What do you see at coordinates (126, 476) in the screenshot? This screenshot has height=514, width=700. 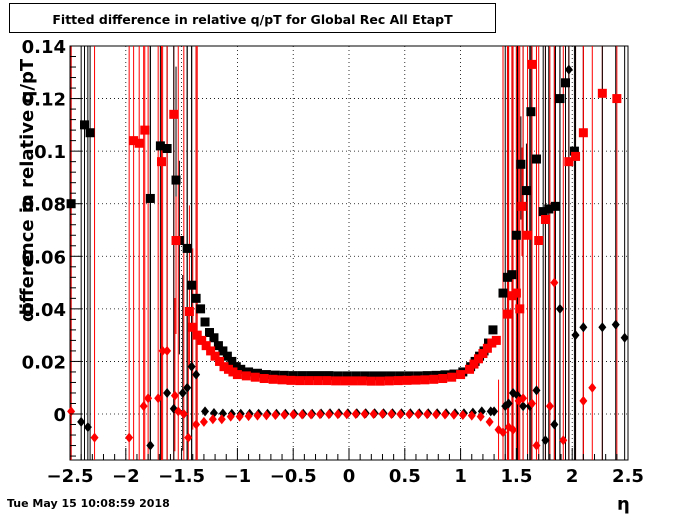 I see `x-tick-label: −2` at bounding box center [126, 476].